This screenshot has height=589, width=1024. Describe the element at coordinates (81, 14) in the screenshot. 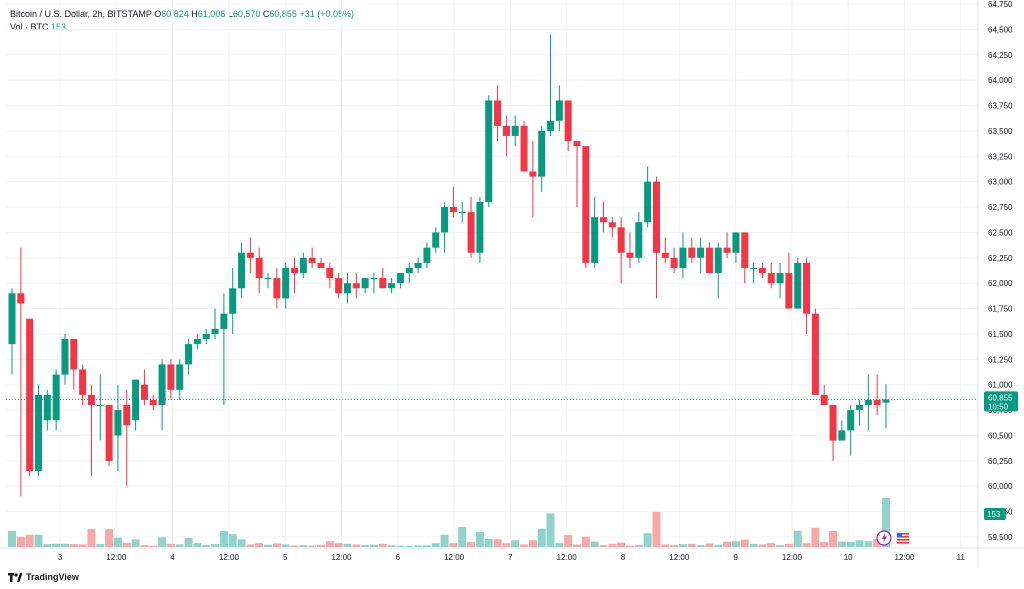

I see `symbol-title: Bitcoin / U.S. Dollar, 2h, BITSTAMP` at that location.